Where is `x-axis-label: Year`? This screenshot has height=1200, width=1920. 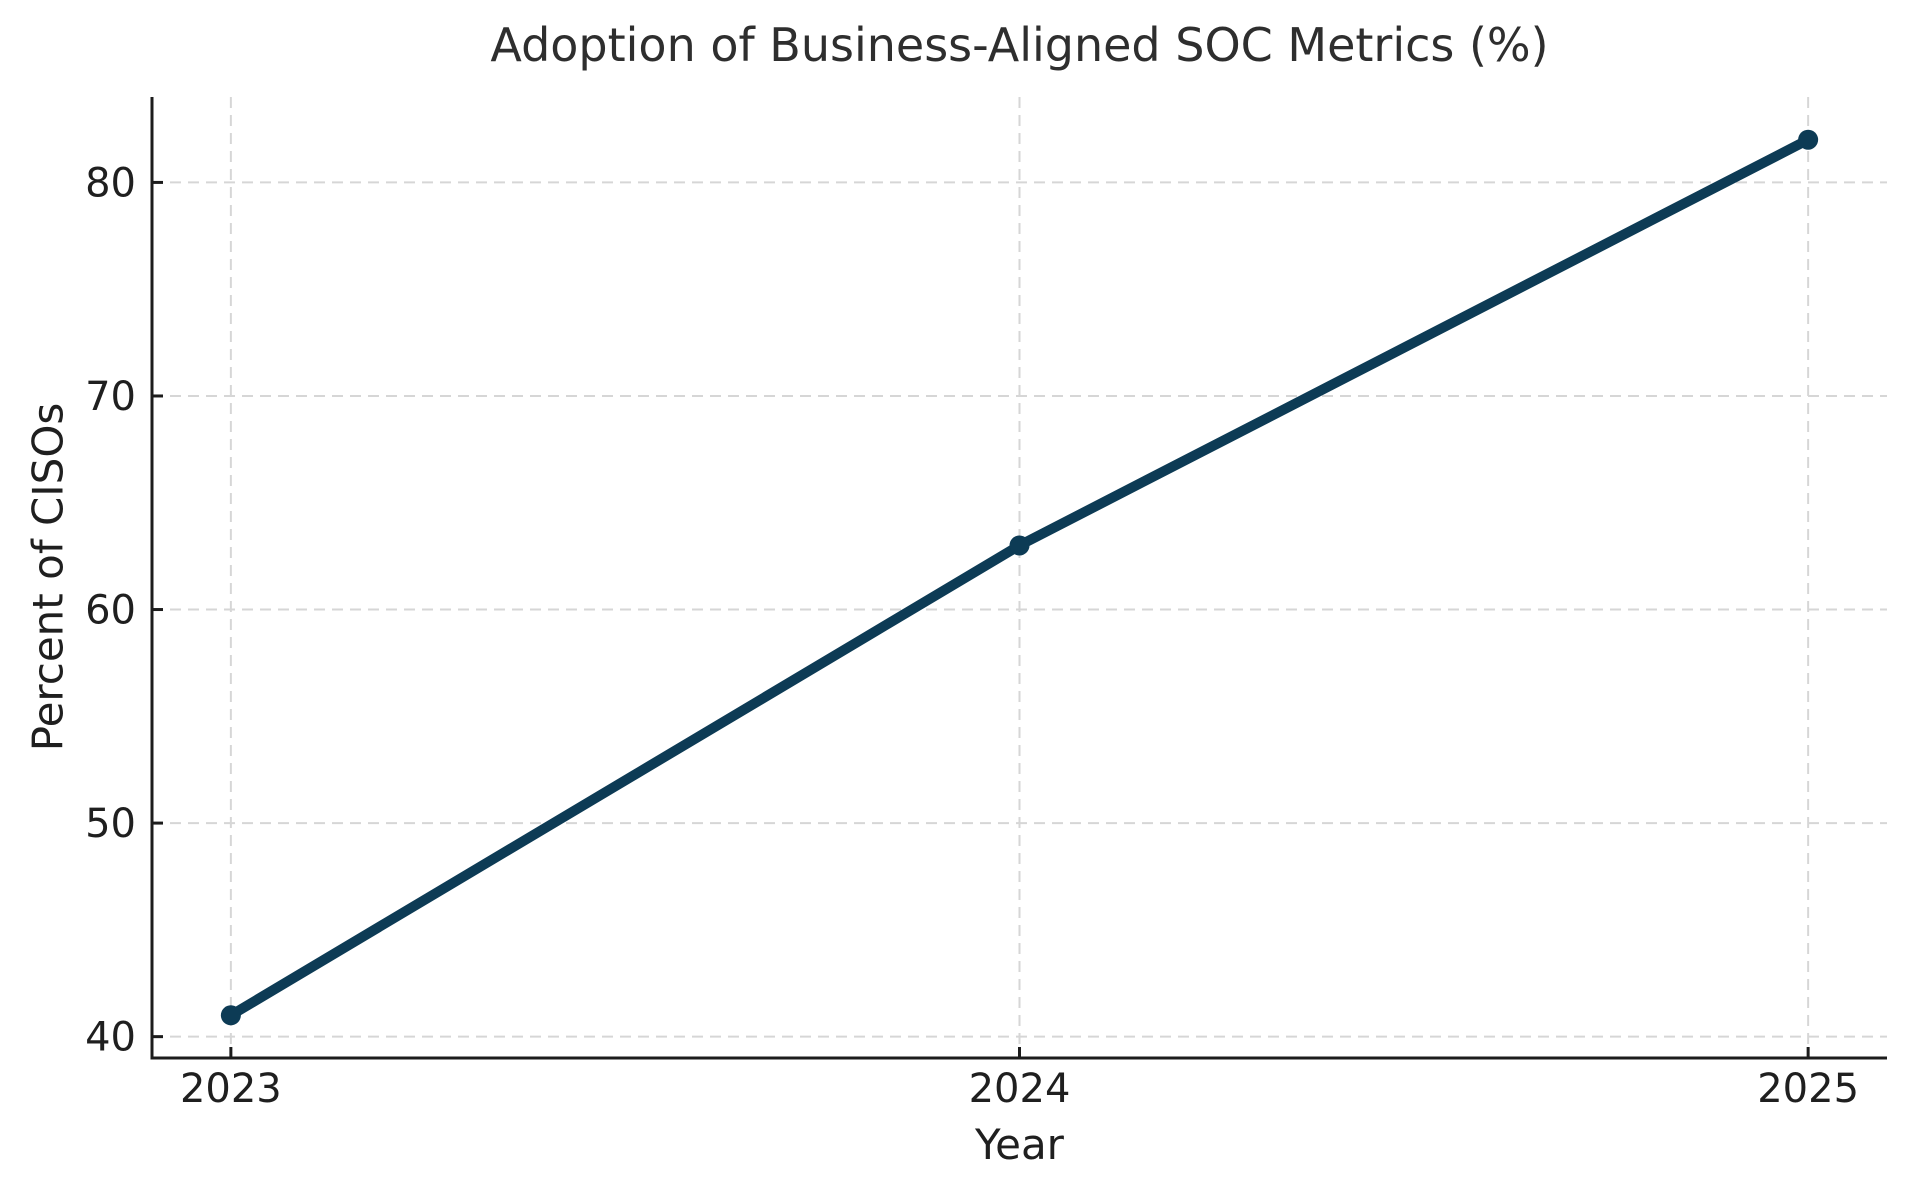 x-axis-label: Year is located at coordinates (1019, 1144).